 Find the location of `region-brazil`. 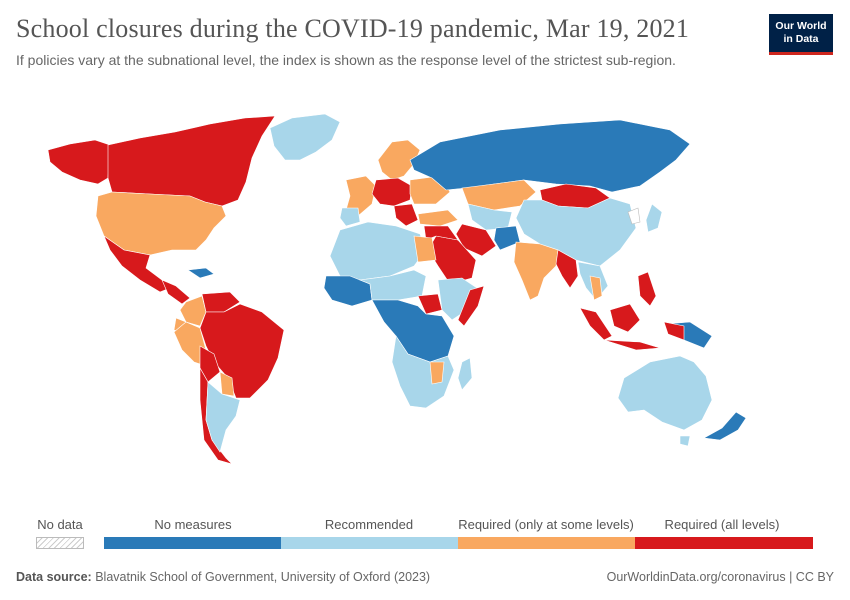

region-brazil is located at coordinates (242, 351).